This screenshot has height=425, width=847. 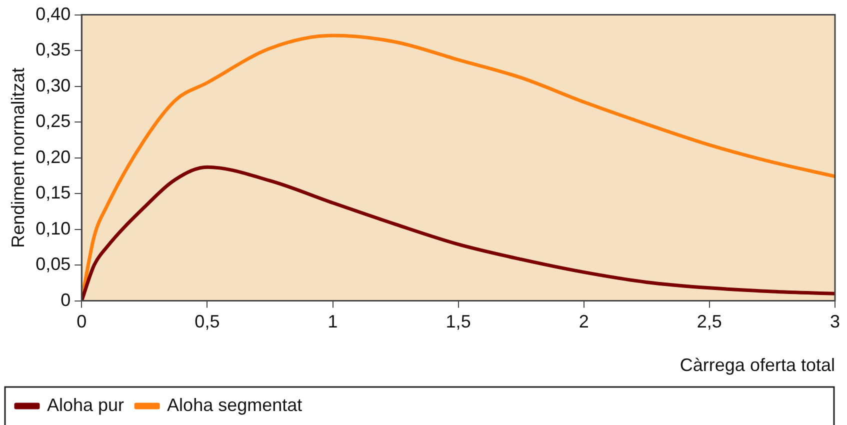 I want to click on x-tick-label: 3, so click(x=835, y=322).